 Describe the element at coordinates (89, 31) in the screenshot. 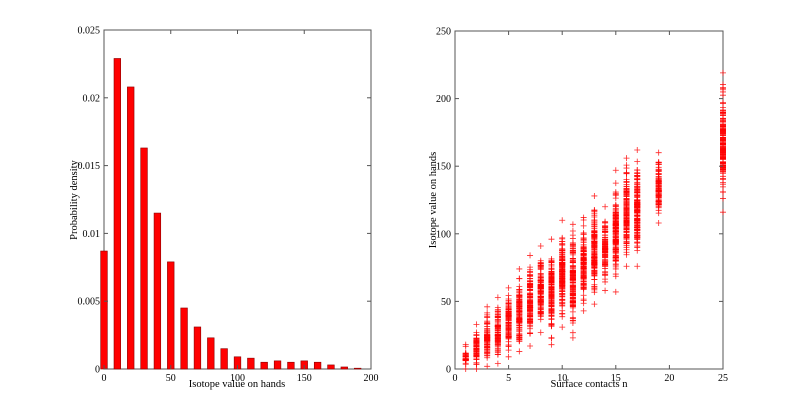

I see `histogram-y-tick-label: 0.025` at that location.